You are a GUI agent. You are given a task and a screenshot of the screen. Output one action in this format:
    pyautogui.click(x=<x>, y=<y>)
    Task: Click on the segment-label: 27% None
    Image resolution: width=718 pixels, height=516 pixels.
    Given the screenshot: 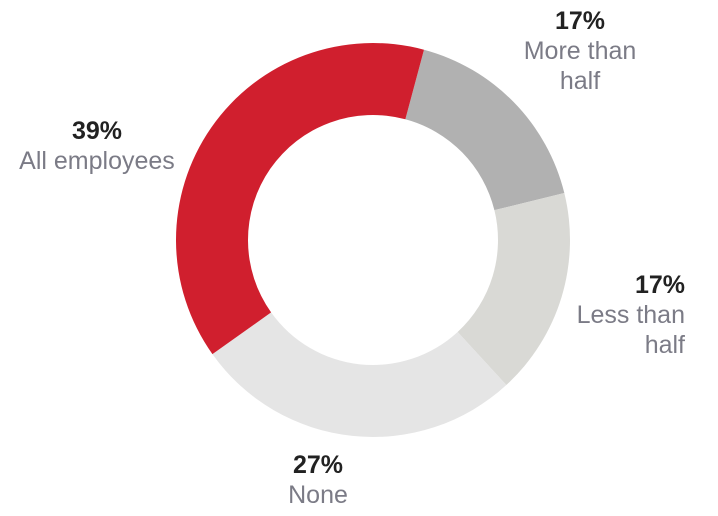 What is the action you would take?
    pyautogui.click(x=318, y=480)
    